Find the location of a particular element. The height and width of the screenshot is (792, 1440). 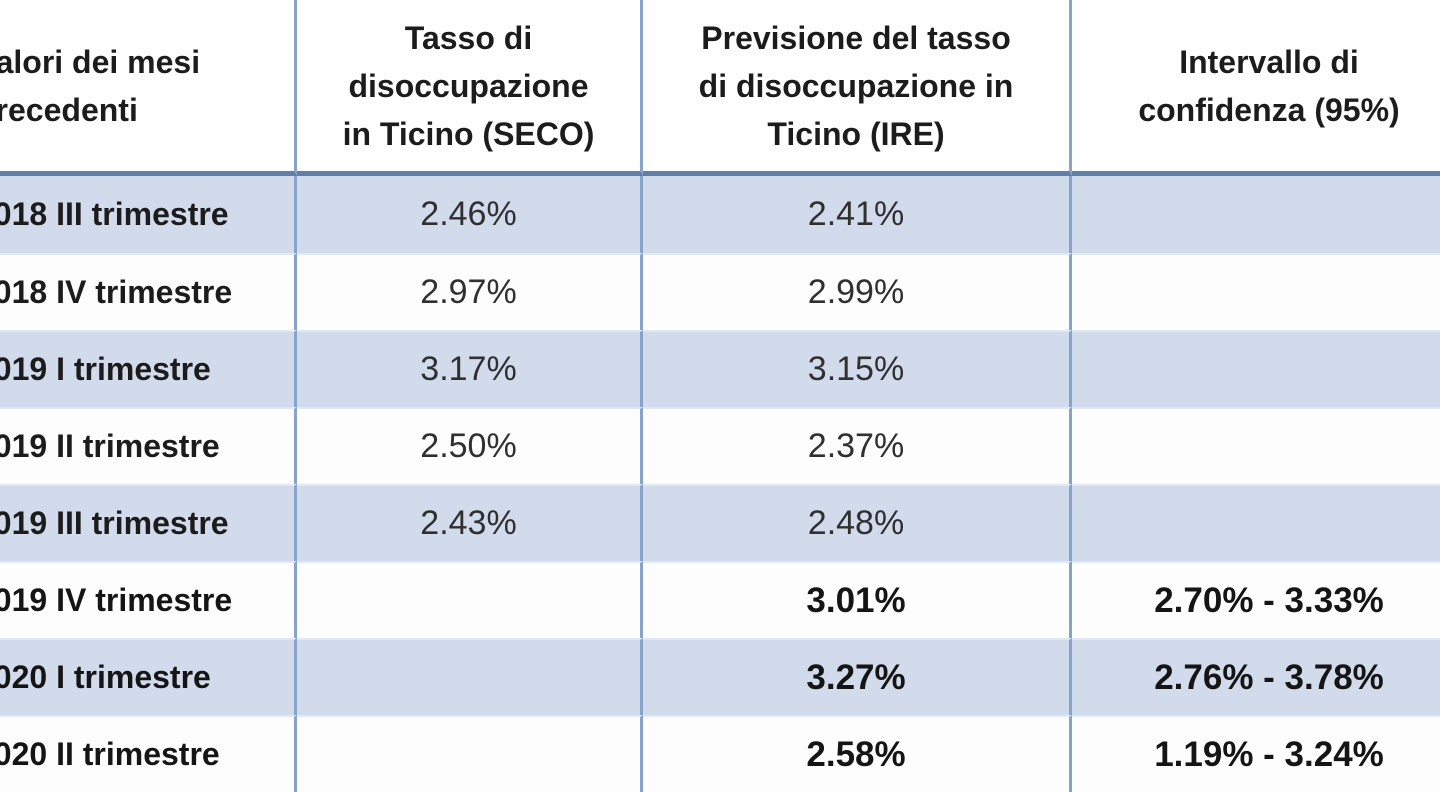

table-row: 2019 III trimestre 2.43% 2.48% is located at coordinates (720, 522).